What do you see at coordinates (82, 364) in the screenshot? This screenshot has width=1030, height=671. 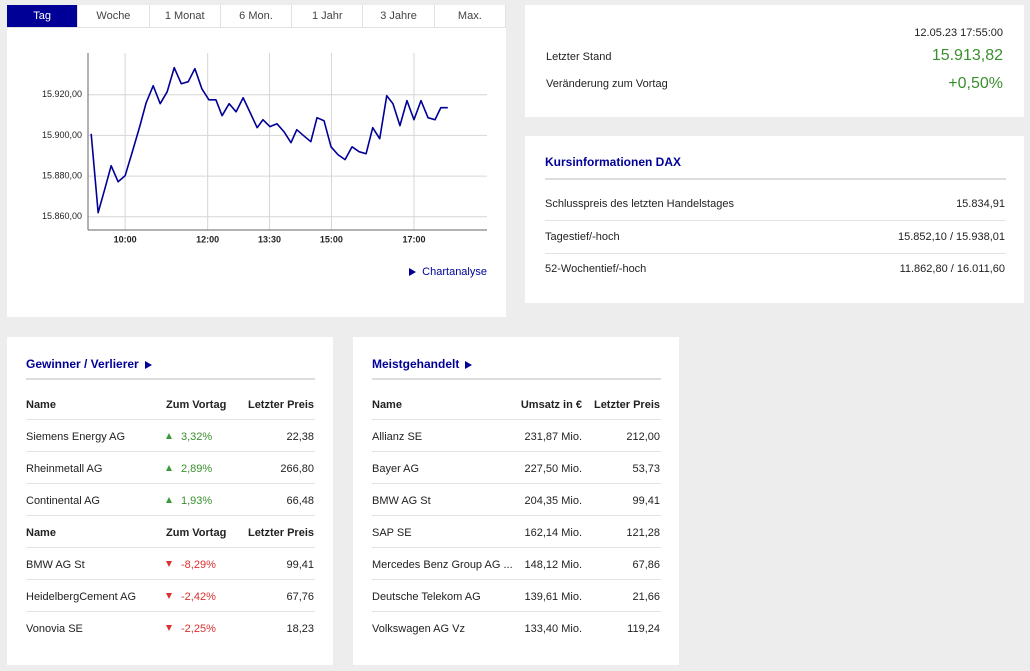 I see `movers-title-text: Gewinner / Verlierer` at bounding box center [82, 364].